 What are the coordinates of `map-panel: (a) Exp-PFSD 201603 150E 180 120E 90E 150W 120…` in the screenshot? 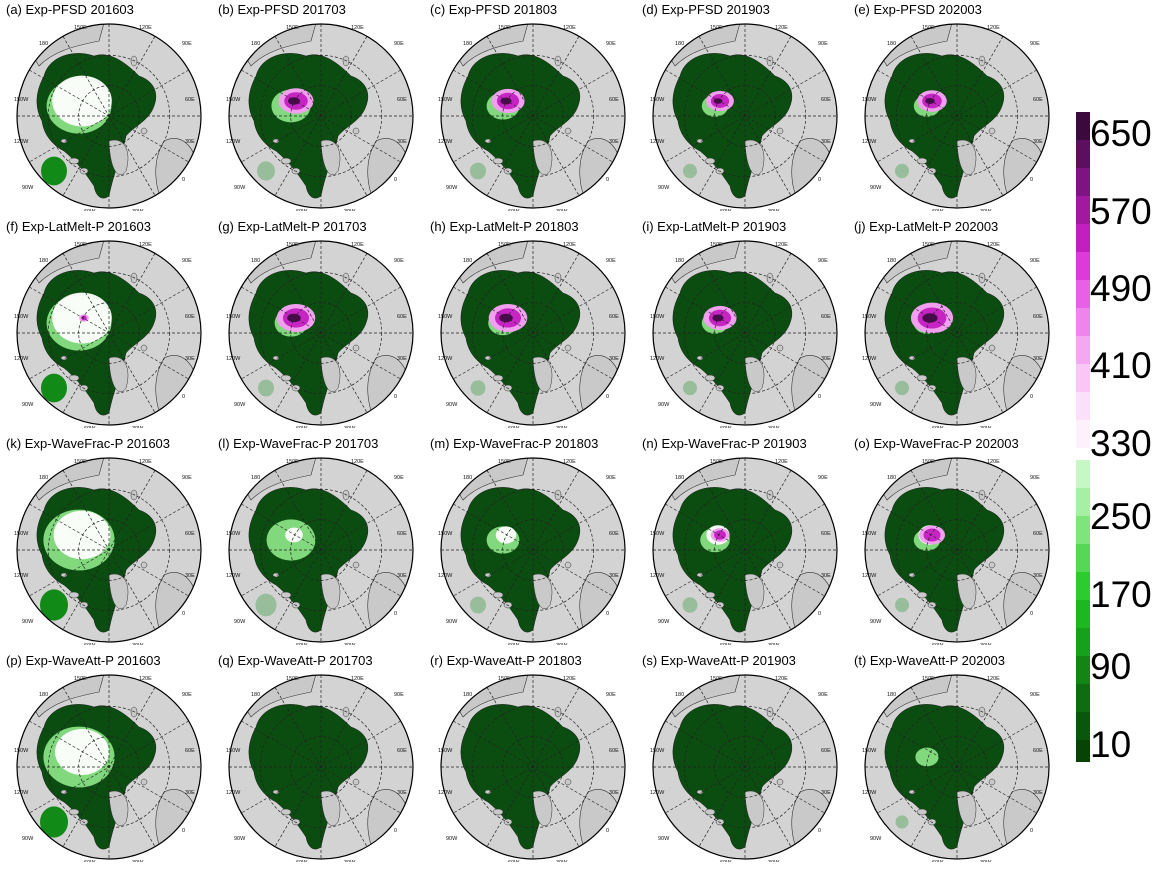 It's located at (106, 110).